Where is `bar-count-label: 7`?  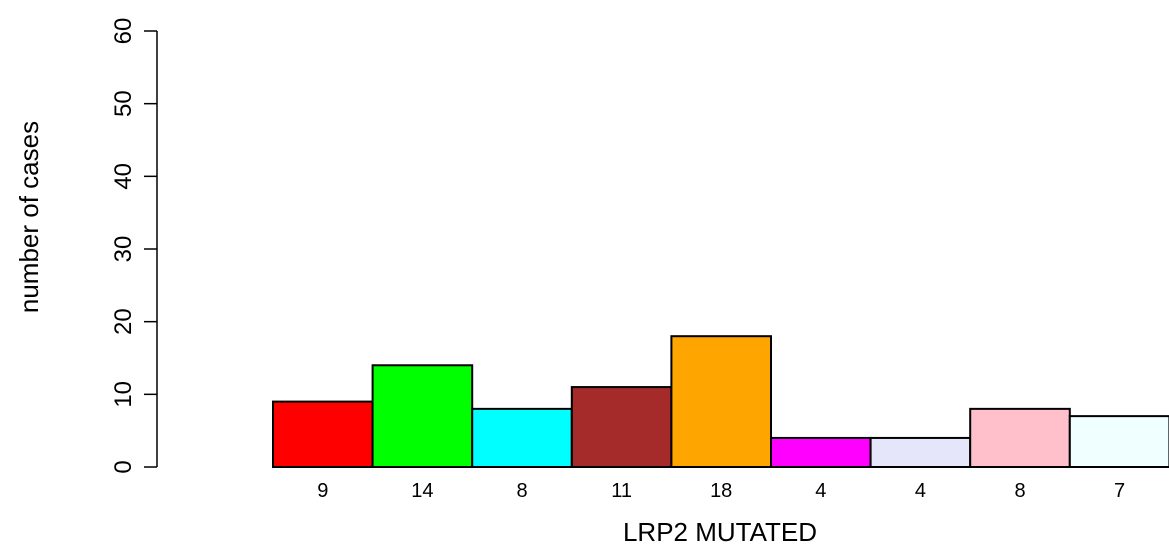
bar-count-label: 7 is located at coordinates (1119, 491).